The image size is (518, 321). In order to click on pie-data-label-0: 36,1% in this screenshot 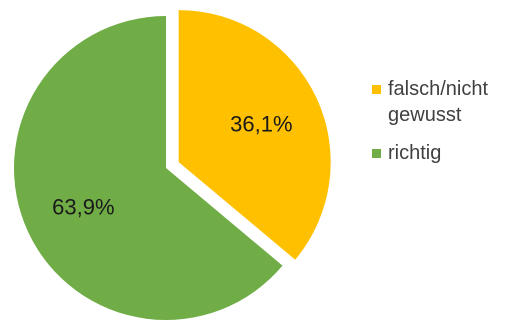, I will do `click(261, 124)`.